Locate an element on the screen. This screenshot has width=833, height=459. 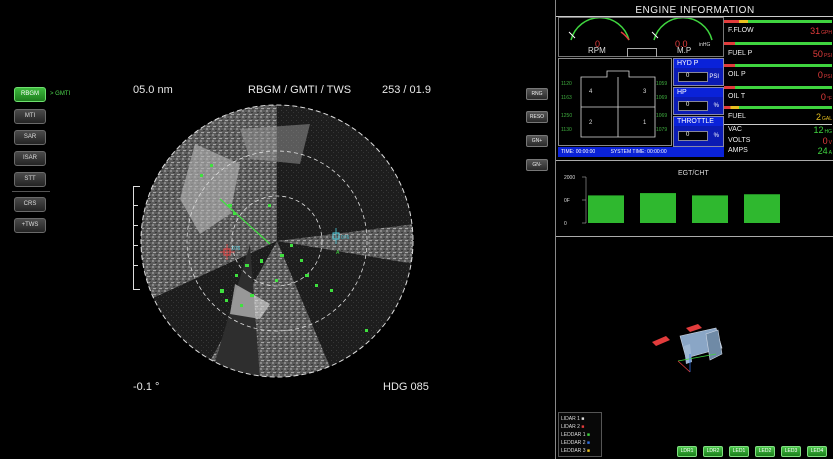
rpm-arc is located at coordinates (600, 29).